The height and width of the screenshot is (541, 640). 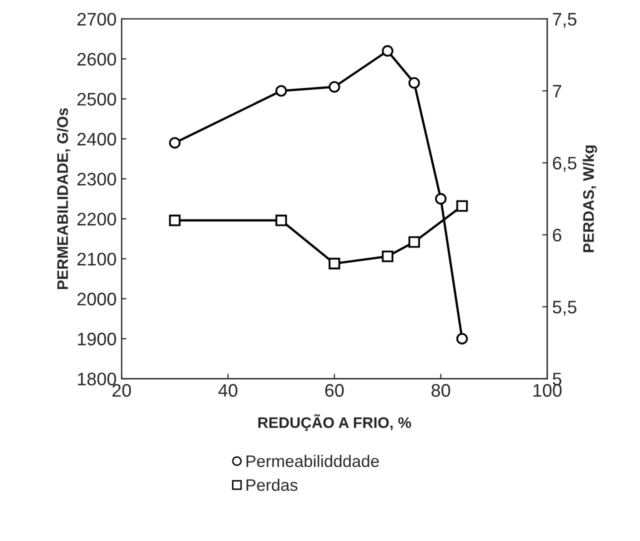 What do you see at coordinates (441, 390) in the screenshot?
I see `x-tick-label: 80` at bounding box center [441, 390].